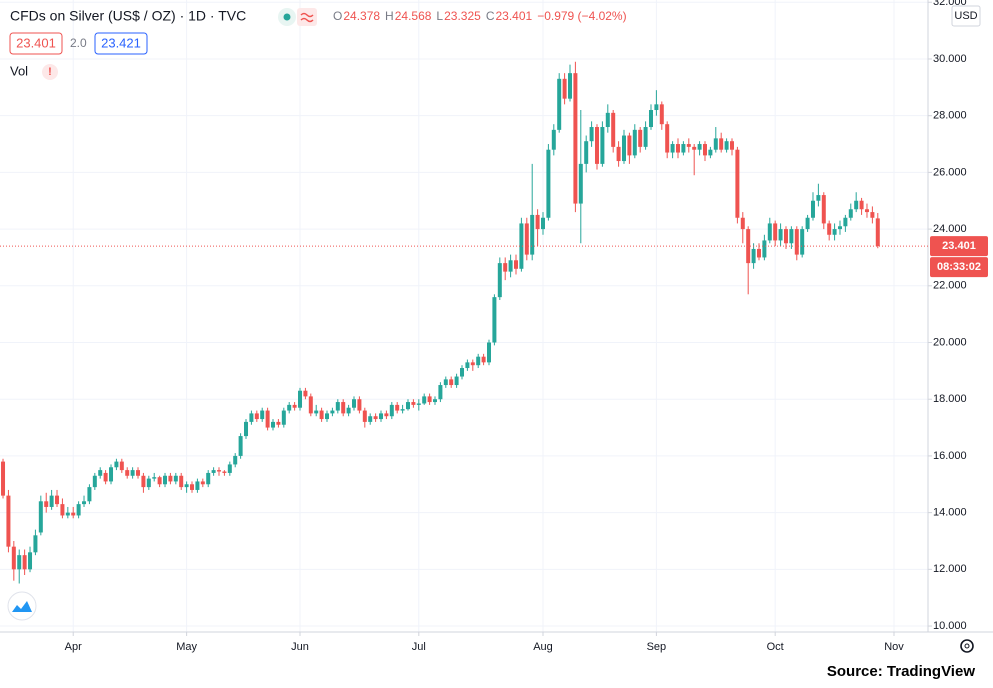 This screenshot has height=688, width=993. I want to click on x-tick-label: Nov, so click(894, 647).